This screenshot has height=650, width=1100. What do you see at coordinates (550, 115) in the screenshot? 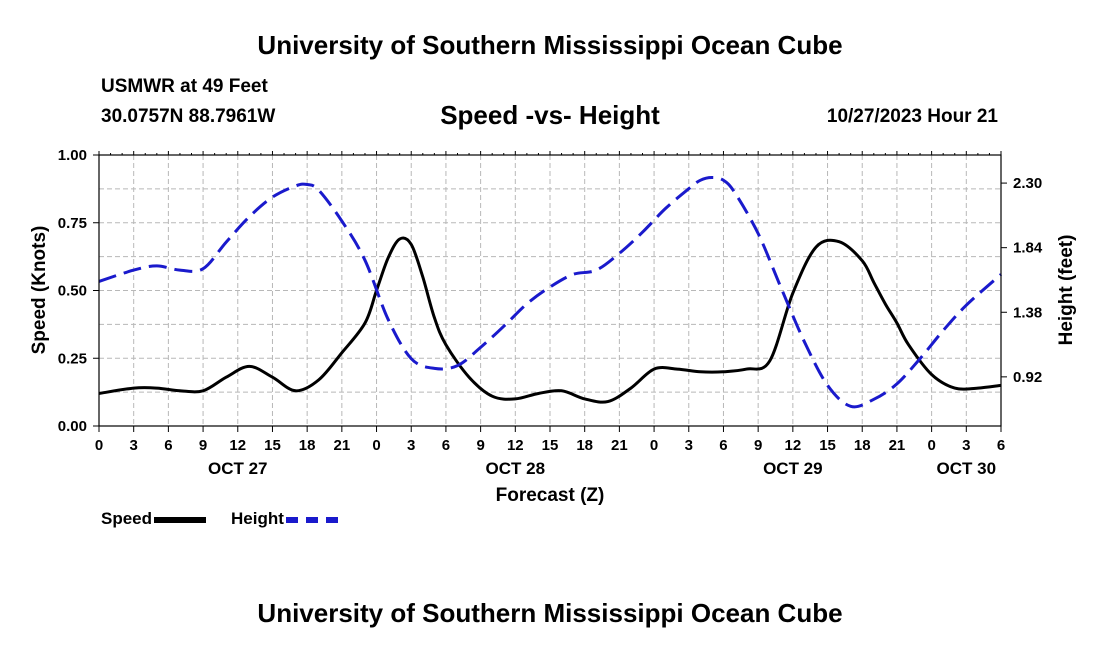
I see `chart-subtitle: Speed -vs- Height` at bounding box center [550, 115].